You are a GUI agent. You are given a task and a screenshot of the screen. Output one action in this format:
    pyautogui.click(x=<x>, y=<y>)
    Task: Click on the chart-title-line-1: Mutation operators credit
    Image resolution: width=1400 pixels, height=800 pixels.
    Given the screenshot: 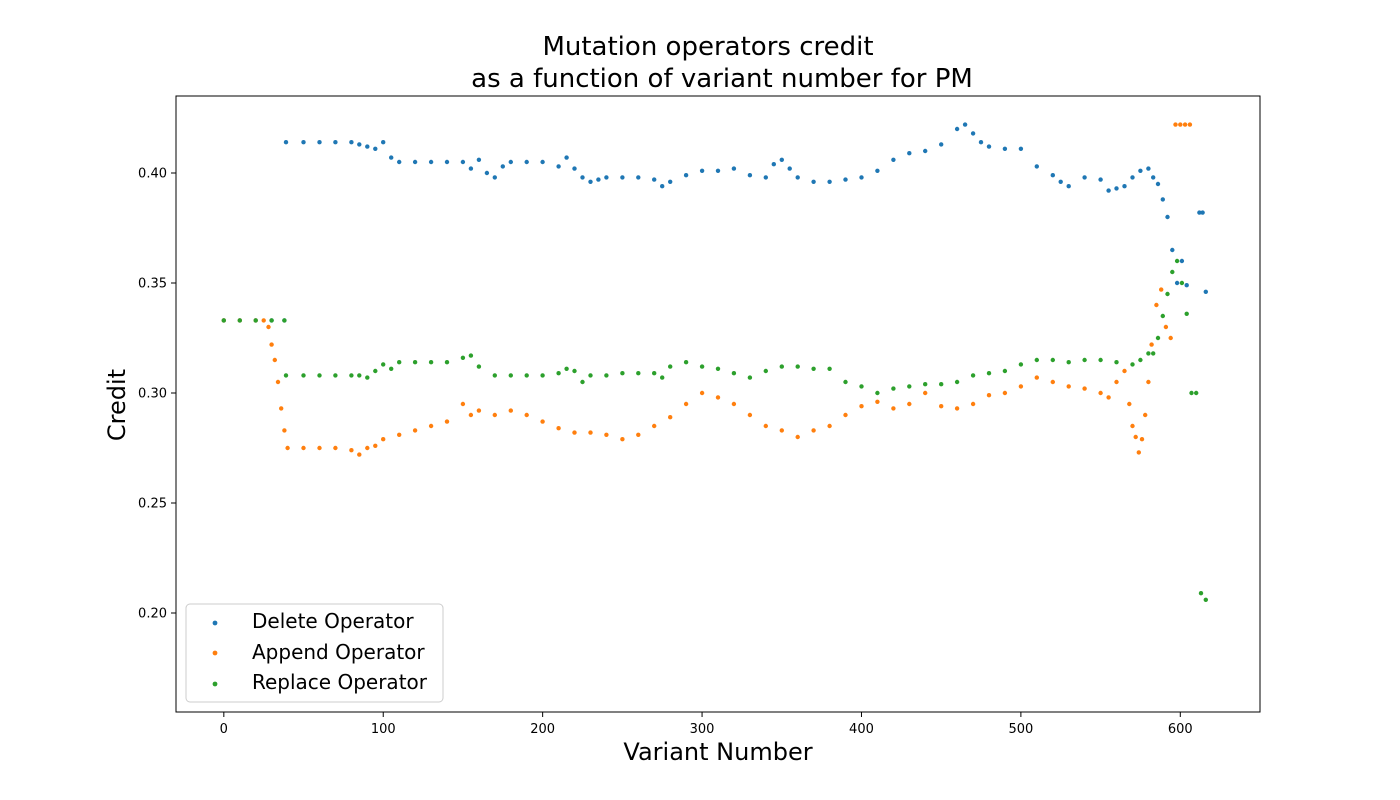 What is the action you would take?
    pyautogui.click(x=707, y=47)
    